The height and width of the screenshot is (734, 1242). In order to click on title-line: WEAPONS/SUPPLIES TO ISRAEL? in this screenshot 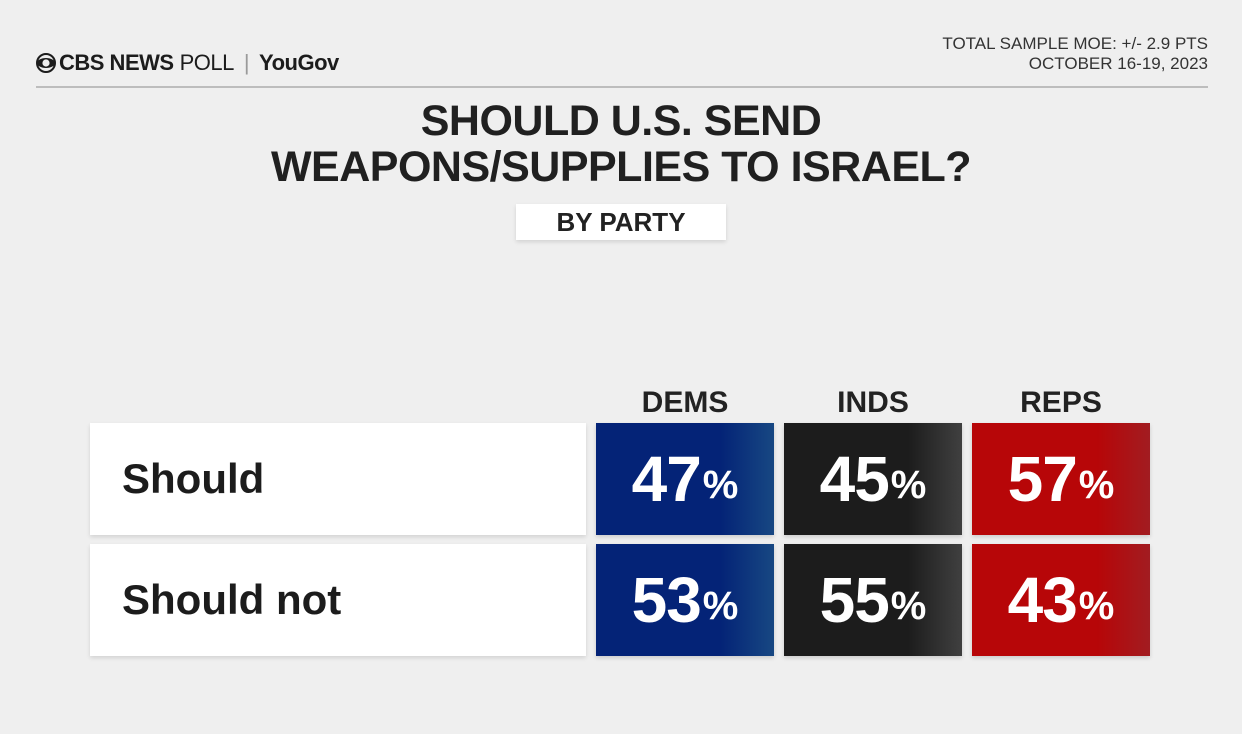, I will do `click(621, 167)`.